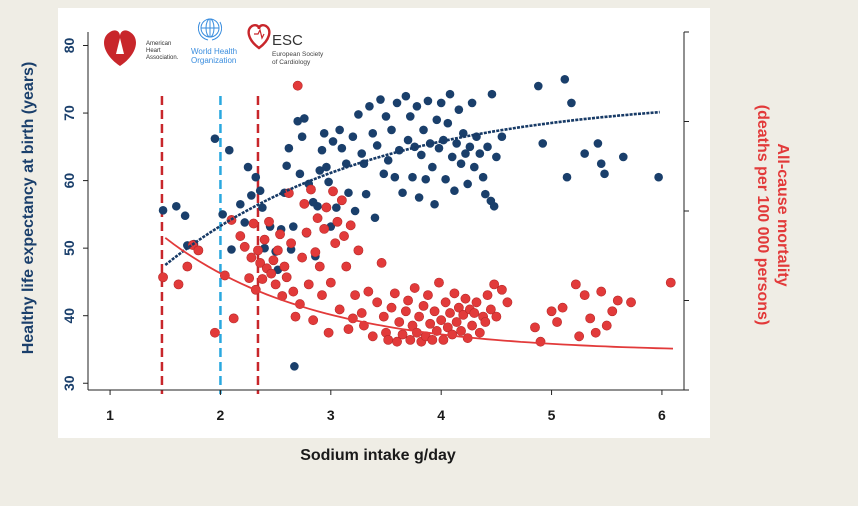  I want to click on esc-logo: ESC European Society of Cardiology, so click(285, 45).